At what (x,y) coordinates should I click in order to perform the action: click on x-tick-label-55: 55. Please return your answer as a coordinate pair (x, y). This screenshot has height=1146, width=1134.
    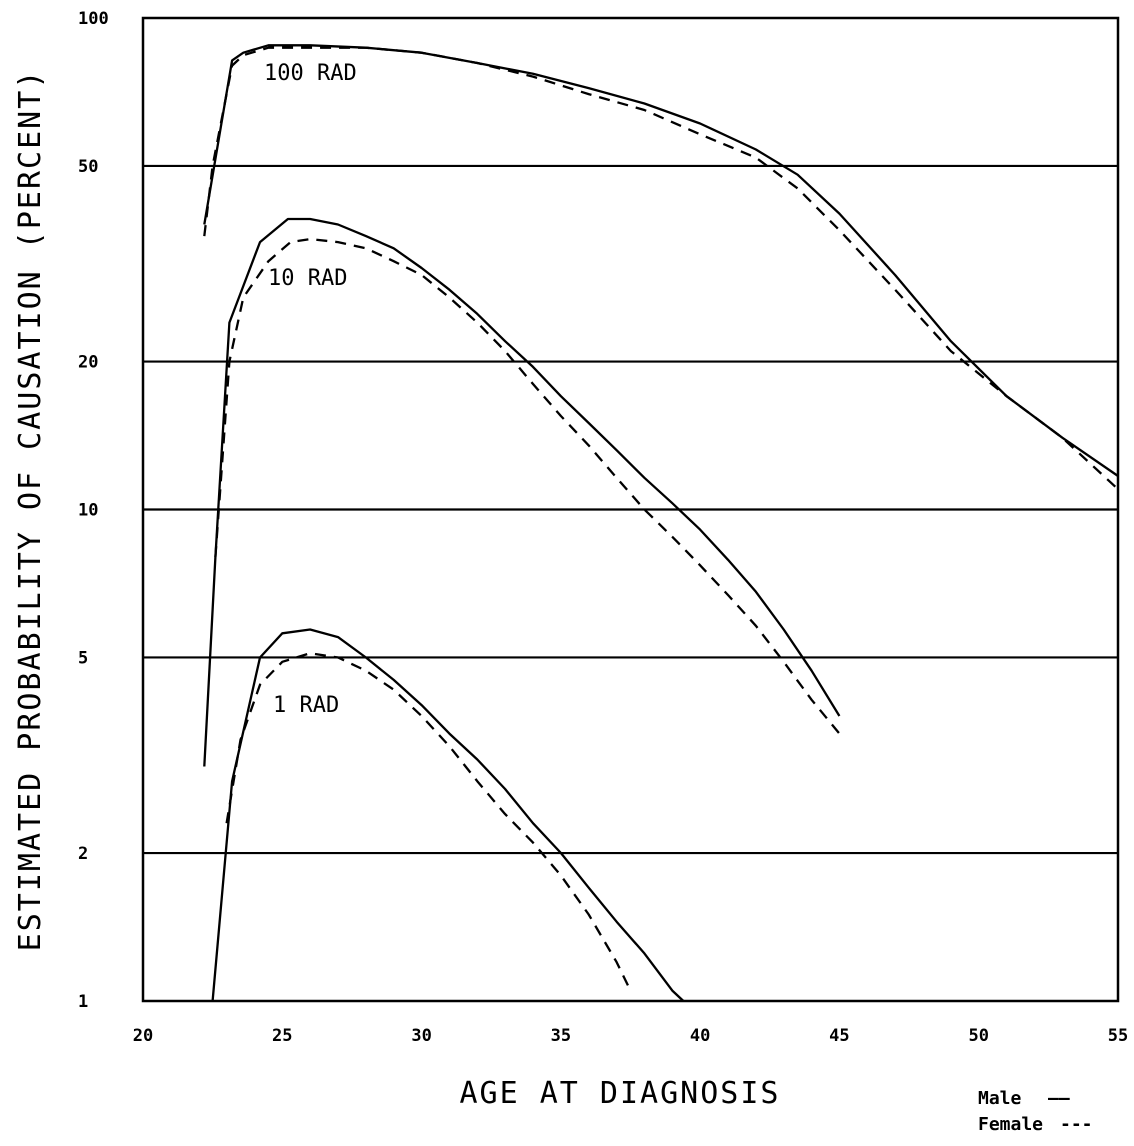
    Looking at the image, I should click on (1118, 1036).